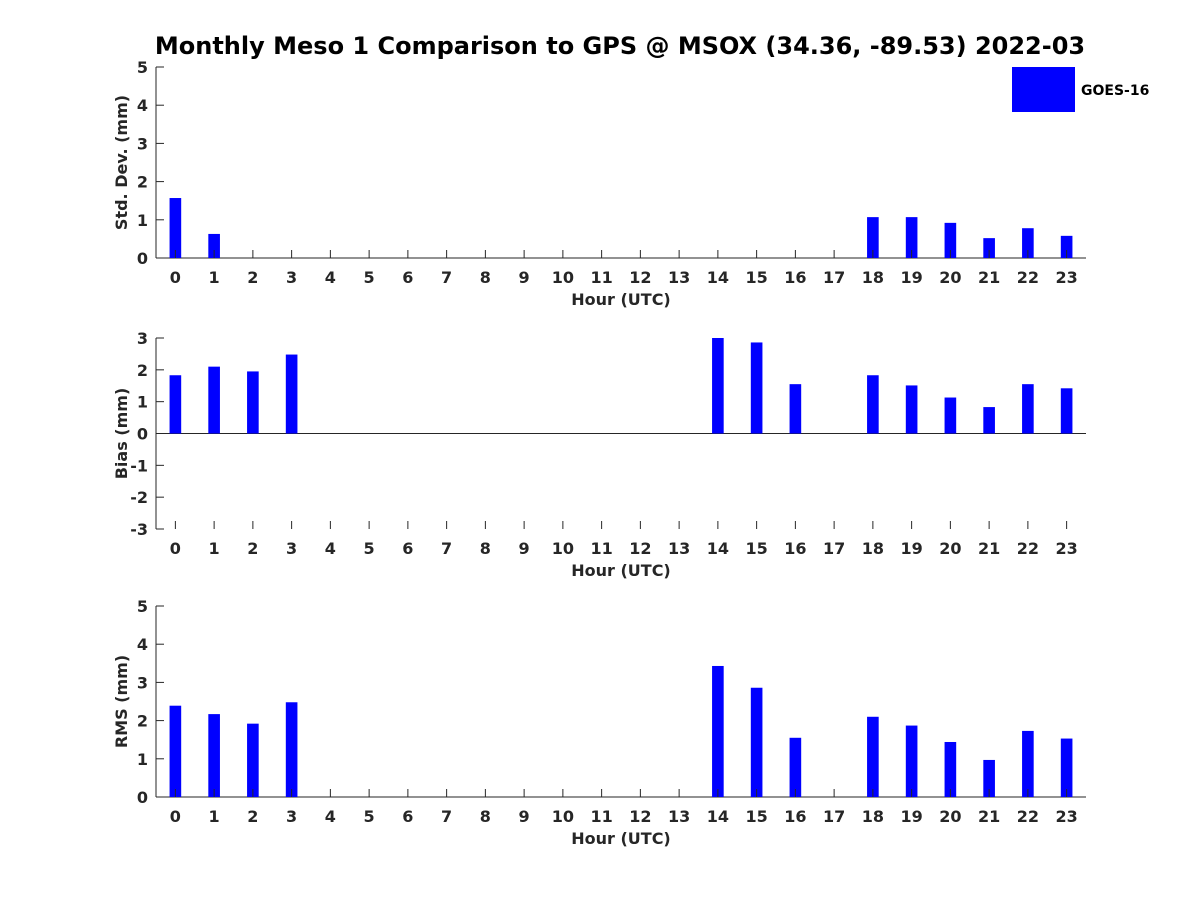 Image resolution: width=1200 pixels, height=900 pixels. I want to click on y-axis-label: RMS (mm), so click(121, 701).